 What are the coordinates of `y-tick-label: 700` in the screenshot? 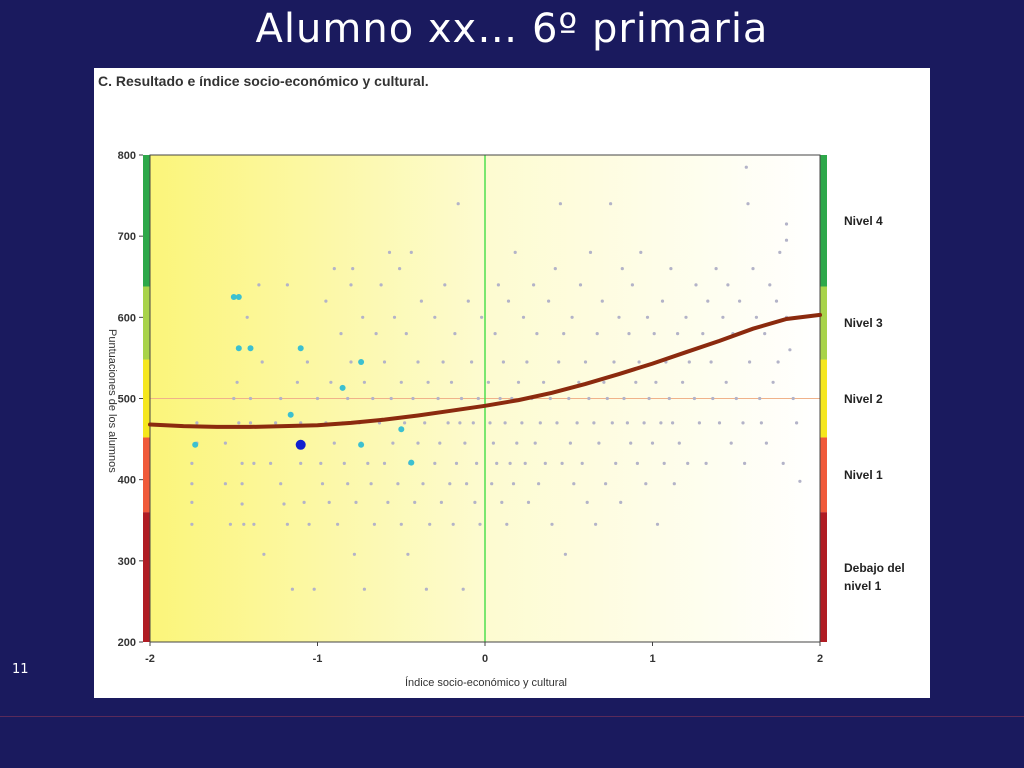 It's located at (127, 237).